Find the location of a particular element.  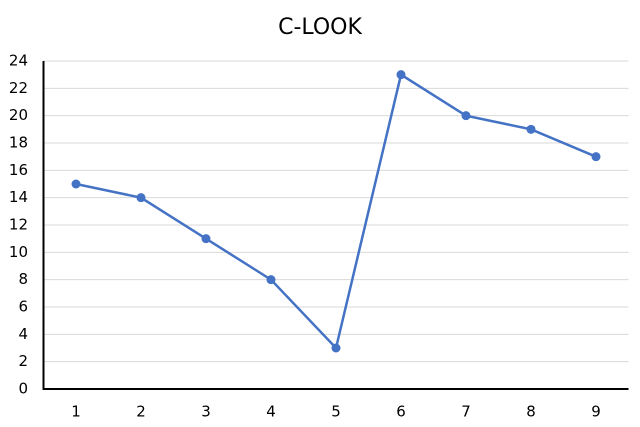

y-tick-label: 16 is located at coordinates (18, 170).